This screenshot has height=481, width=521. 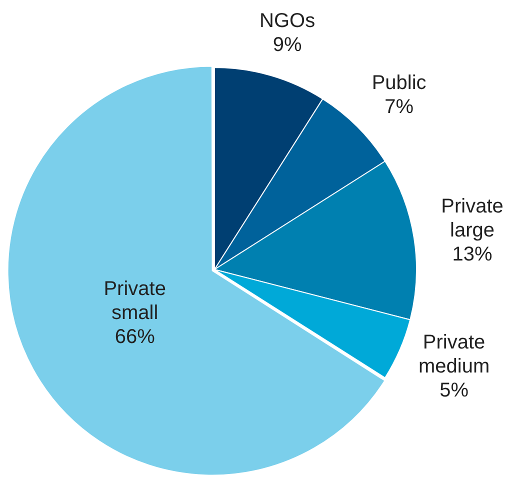 I want to click on data-label: 9%, so click(x=287, y=45).